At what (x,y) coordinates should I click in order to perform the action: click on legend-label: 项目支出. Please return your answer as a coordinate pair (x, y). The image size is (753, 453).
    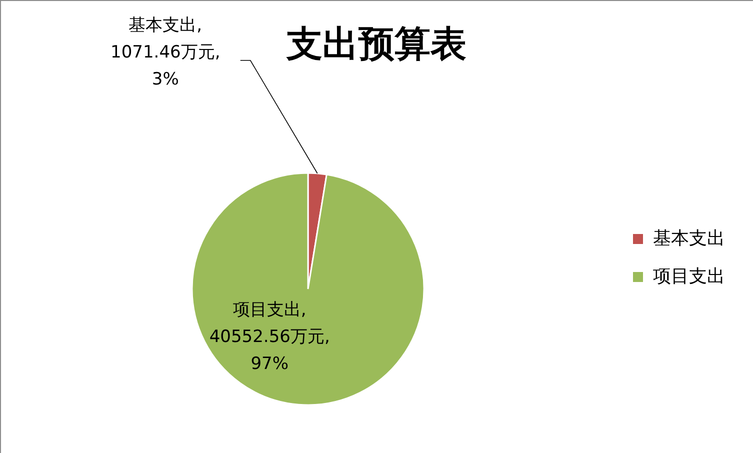
    Looking at the image, I should click on (689, 276).